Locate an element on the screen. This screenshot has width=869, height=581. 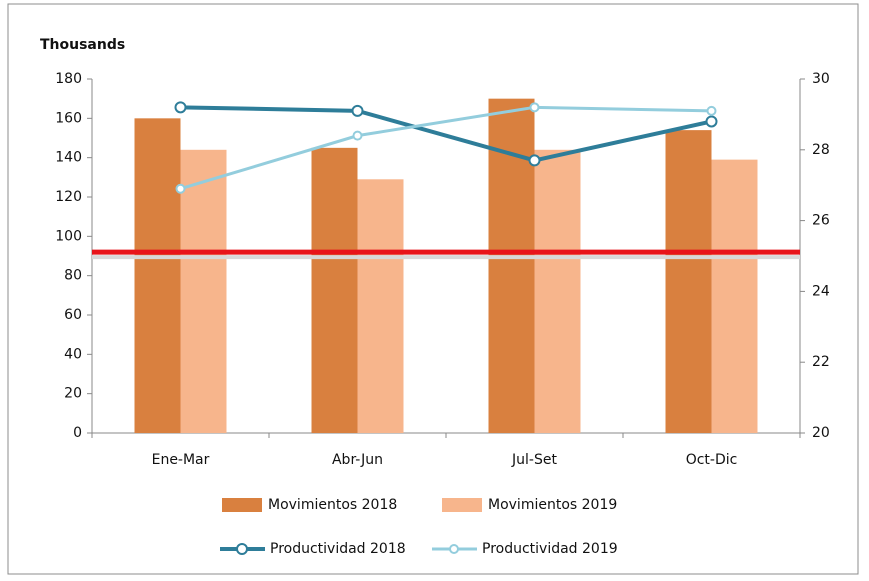
legend-label: Movimientos 2019 is located at coordinates (552, 505).